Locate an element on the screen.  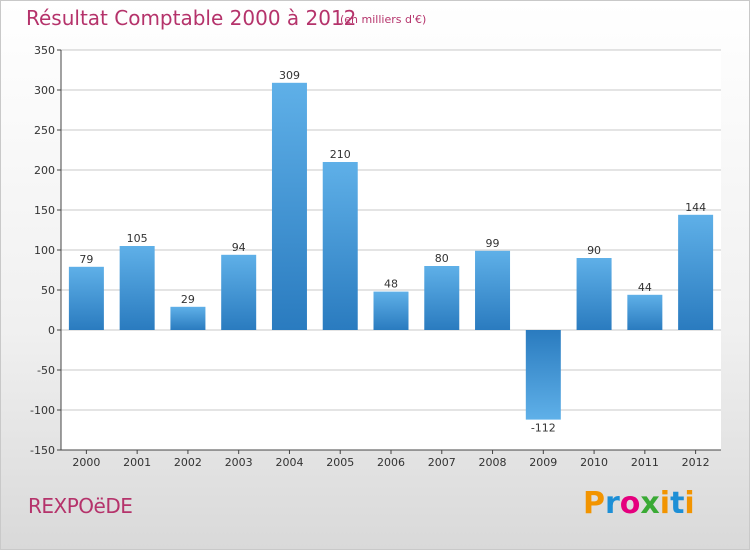
data-label: -112 is located at coordinates (543, 428).